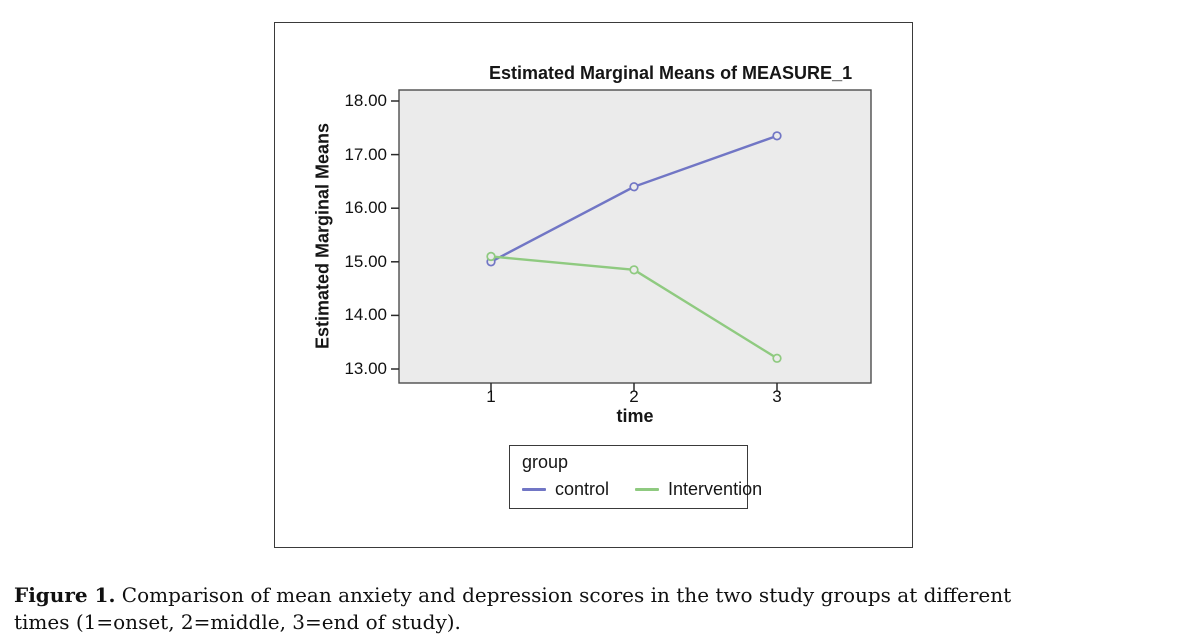  Describe the element at coordinates (635, 477) in the screenshot. I see `legend: group control Intervention` at that location.